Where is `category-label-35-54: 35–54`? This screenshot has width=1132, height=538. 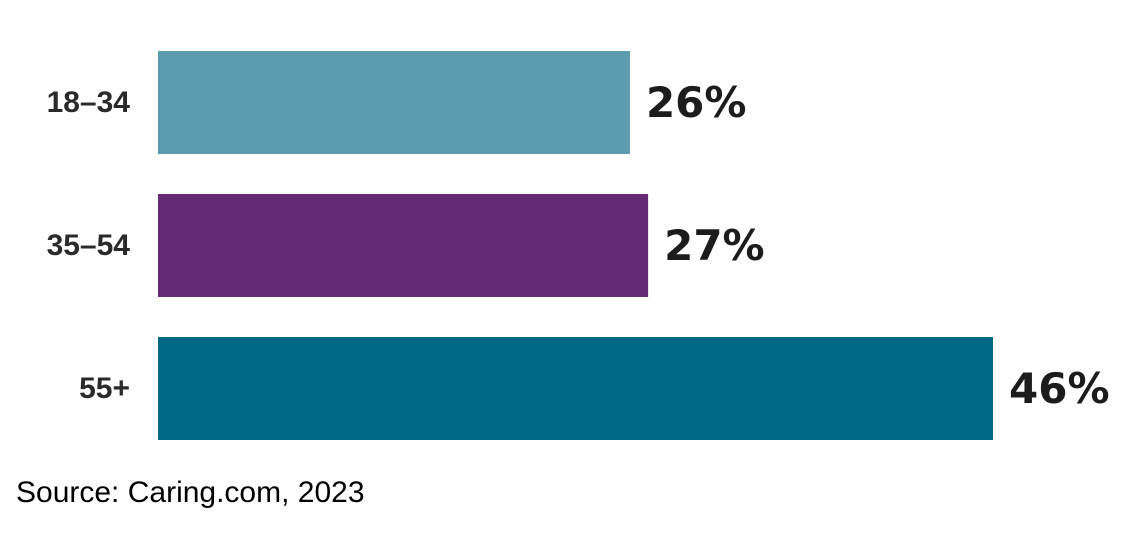
category-label-35-54: 35–54 is located at coordinates (89, 245).